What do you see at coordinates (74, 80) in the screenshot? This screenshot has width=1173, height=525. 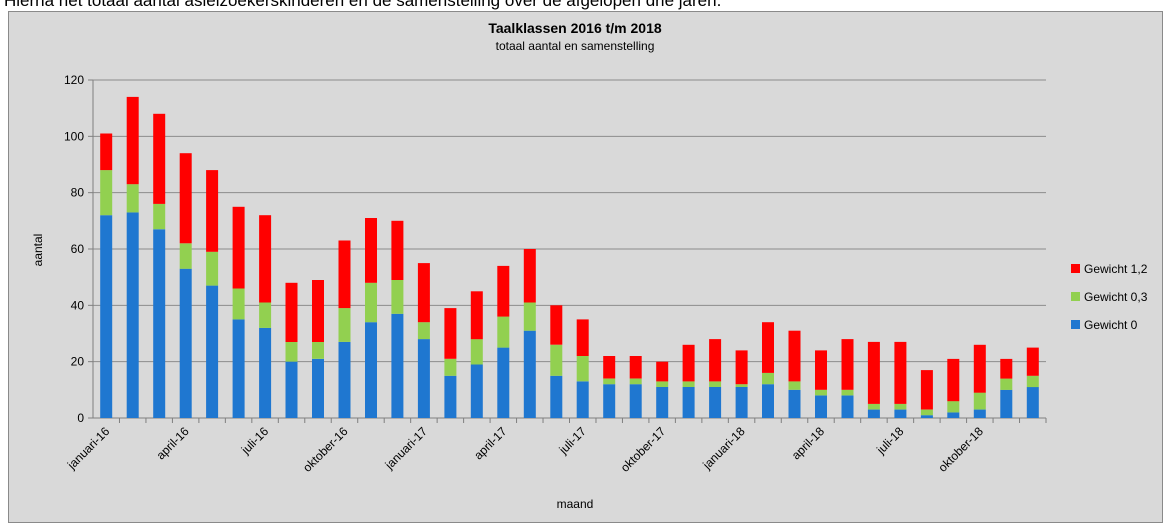 I see `y-tick-label: 120` at bounding box center [74, 80].